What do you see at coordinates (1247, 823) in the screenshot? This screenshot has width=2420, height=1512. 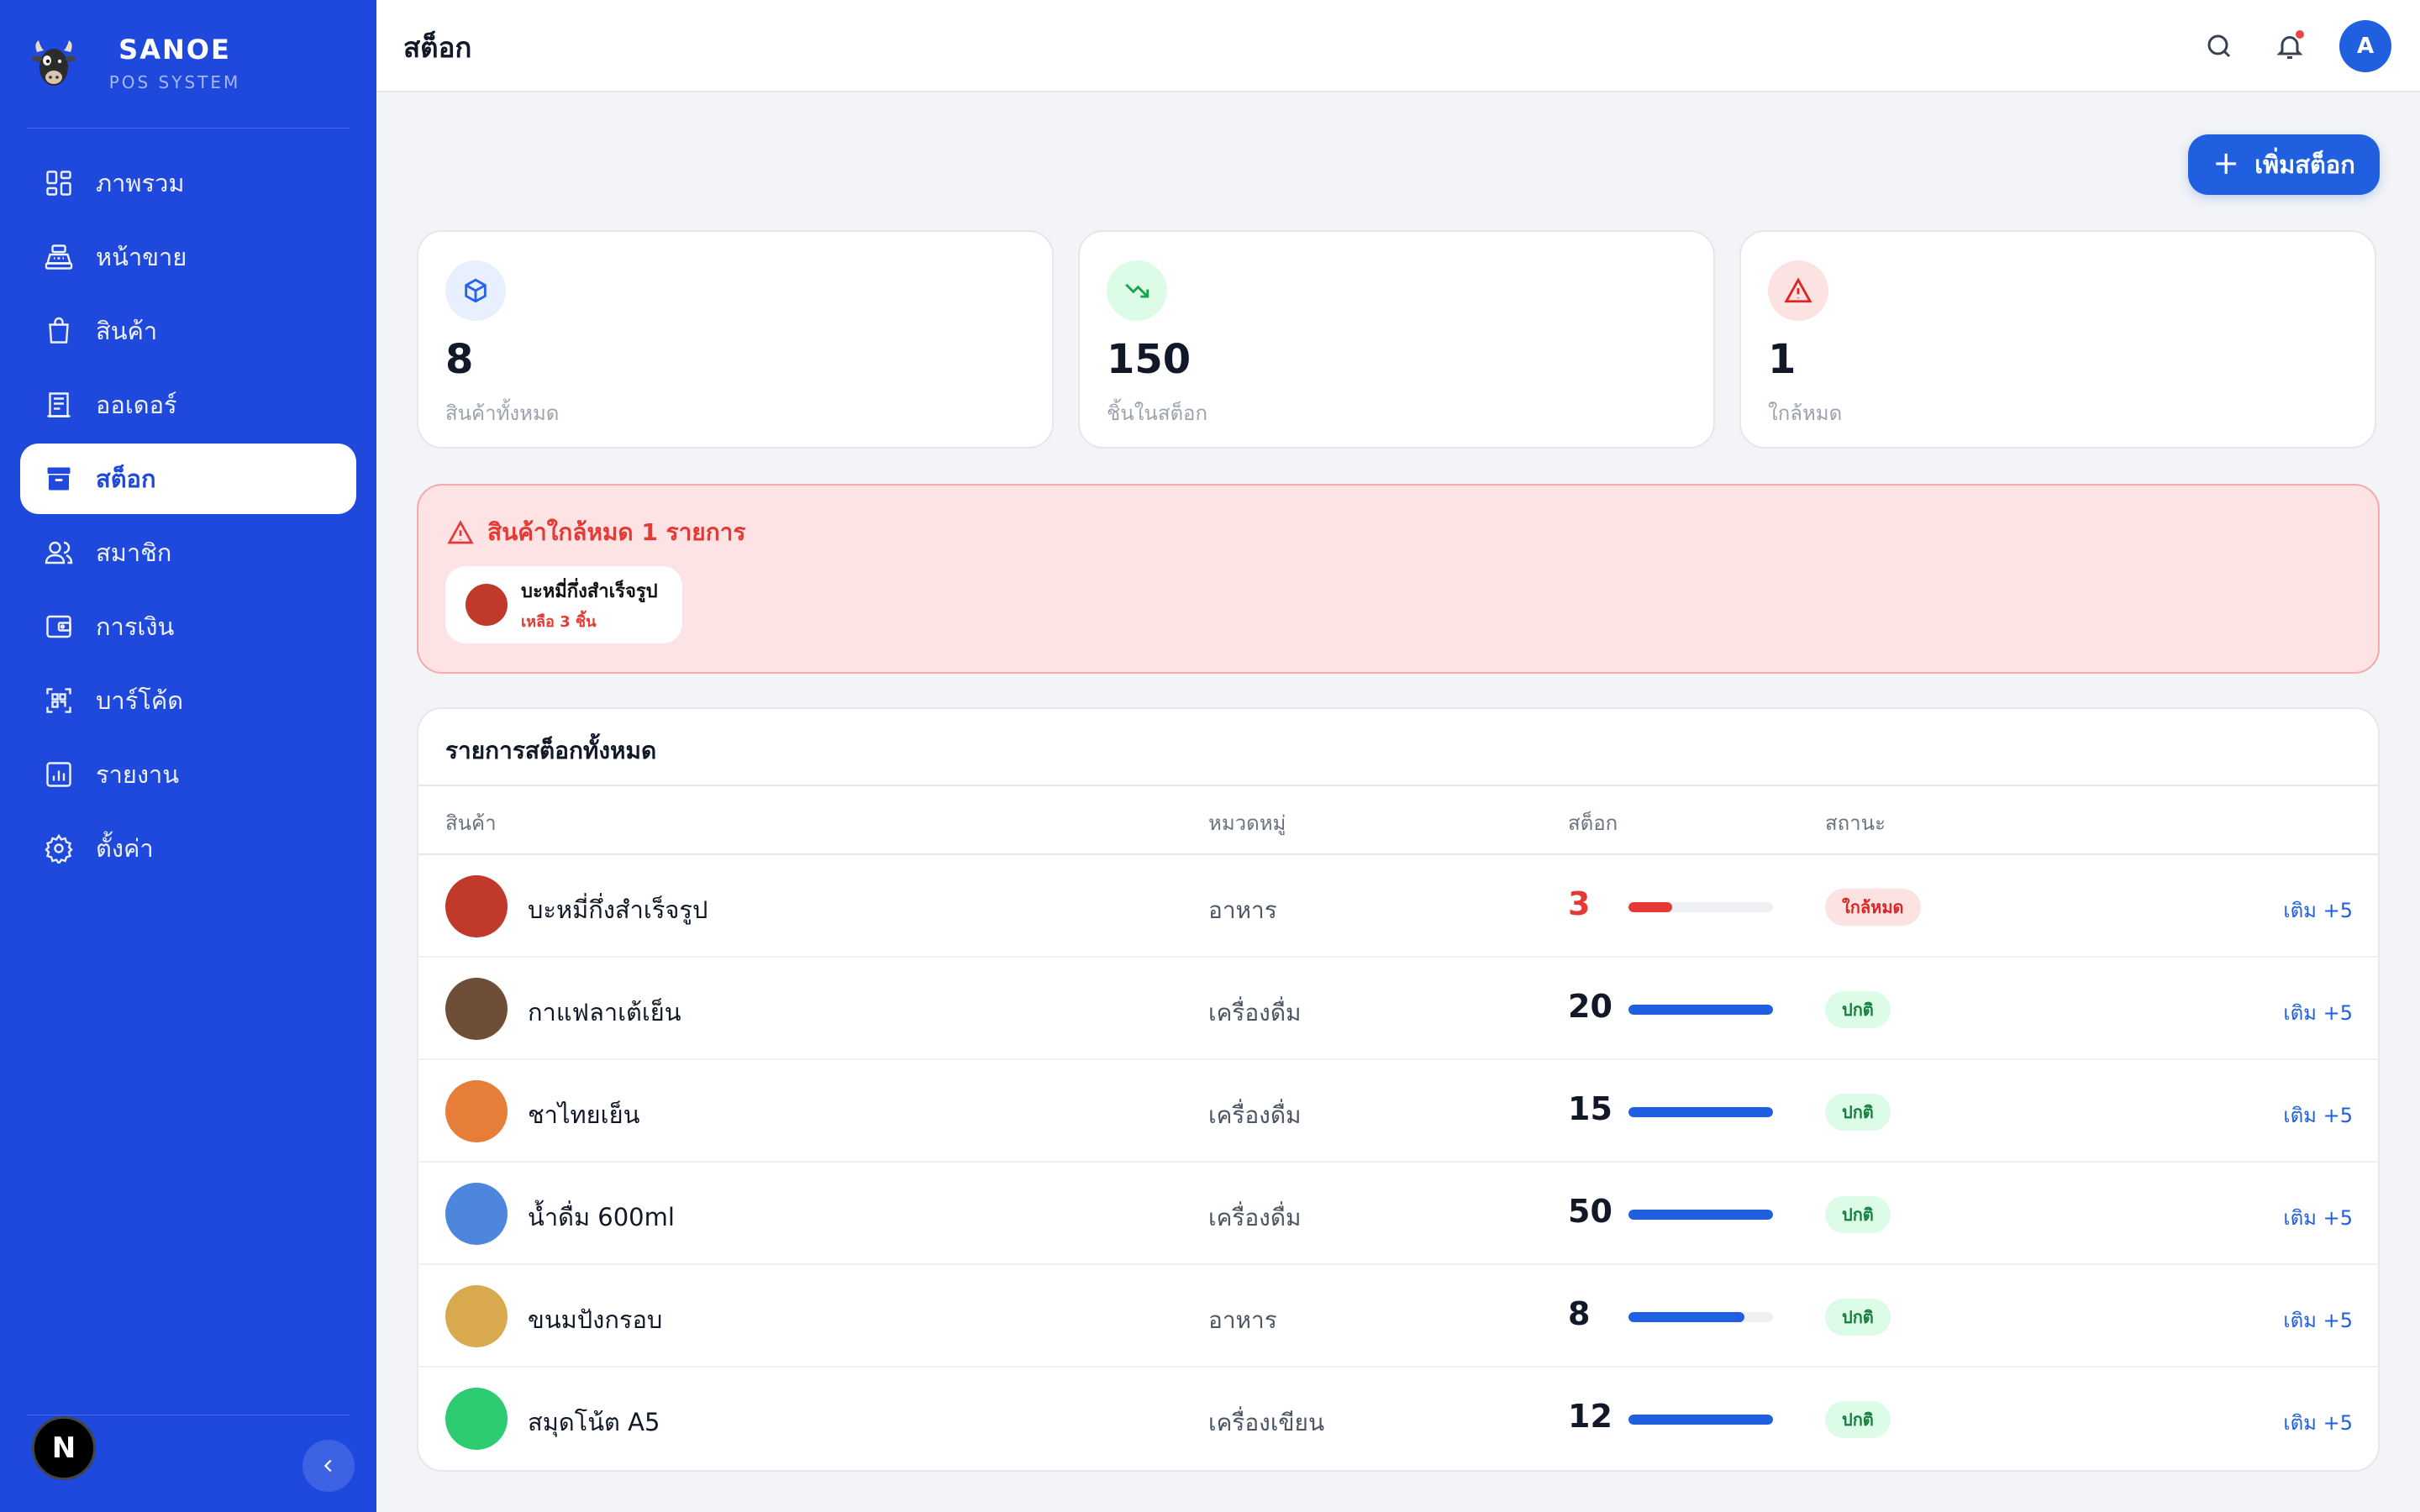 I see `column-header-category: หมวดหมู่` at bounding box center [1247, 823].